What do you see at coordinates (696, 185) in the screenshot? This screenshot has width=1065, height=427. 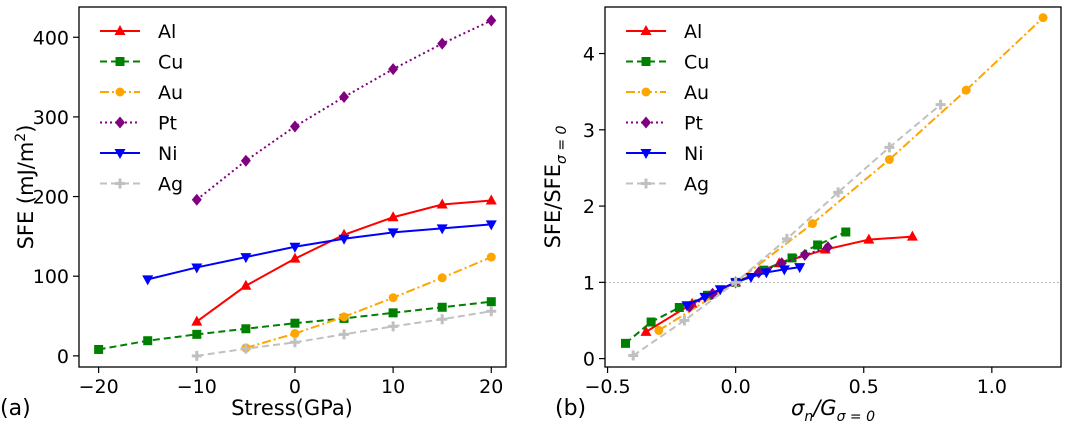 I see `legend-label-ag: Ag` at bounding box center [696, 185].